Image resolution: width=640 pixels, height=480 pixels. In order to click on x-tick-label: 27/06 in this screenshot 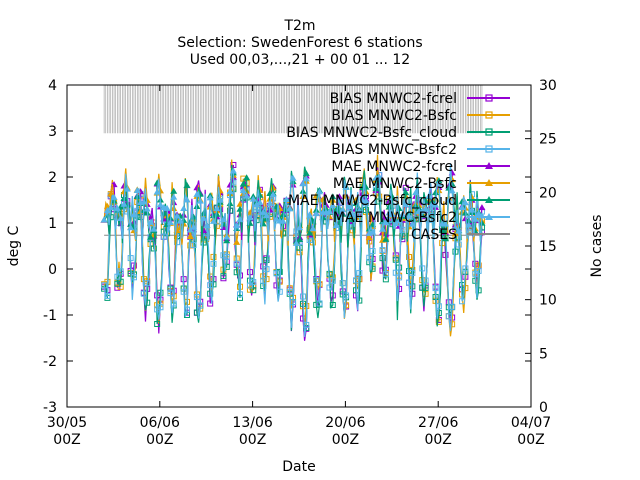, I will do `click(438, 423)`.